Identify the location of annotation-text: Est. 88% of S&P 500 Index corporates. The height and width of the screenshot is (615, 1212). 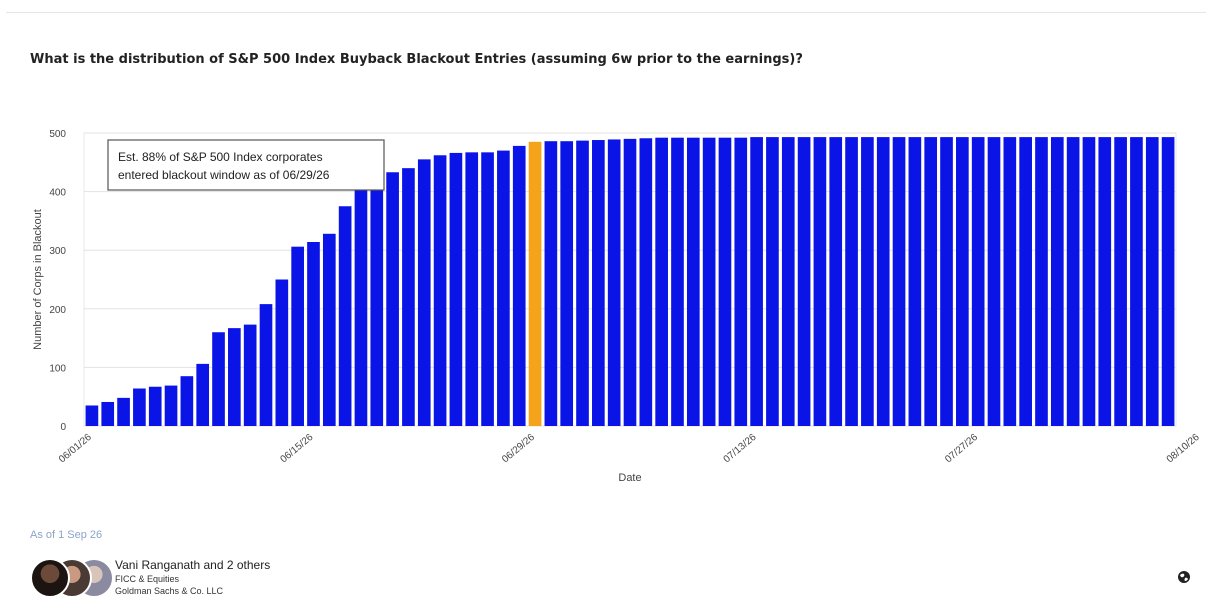
(220, 157).